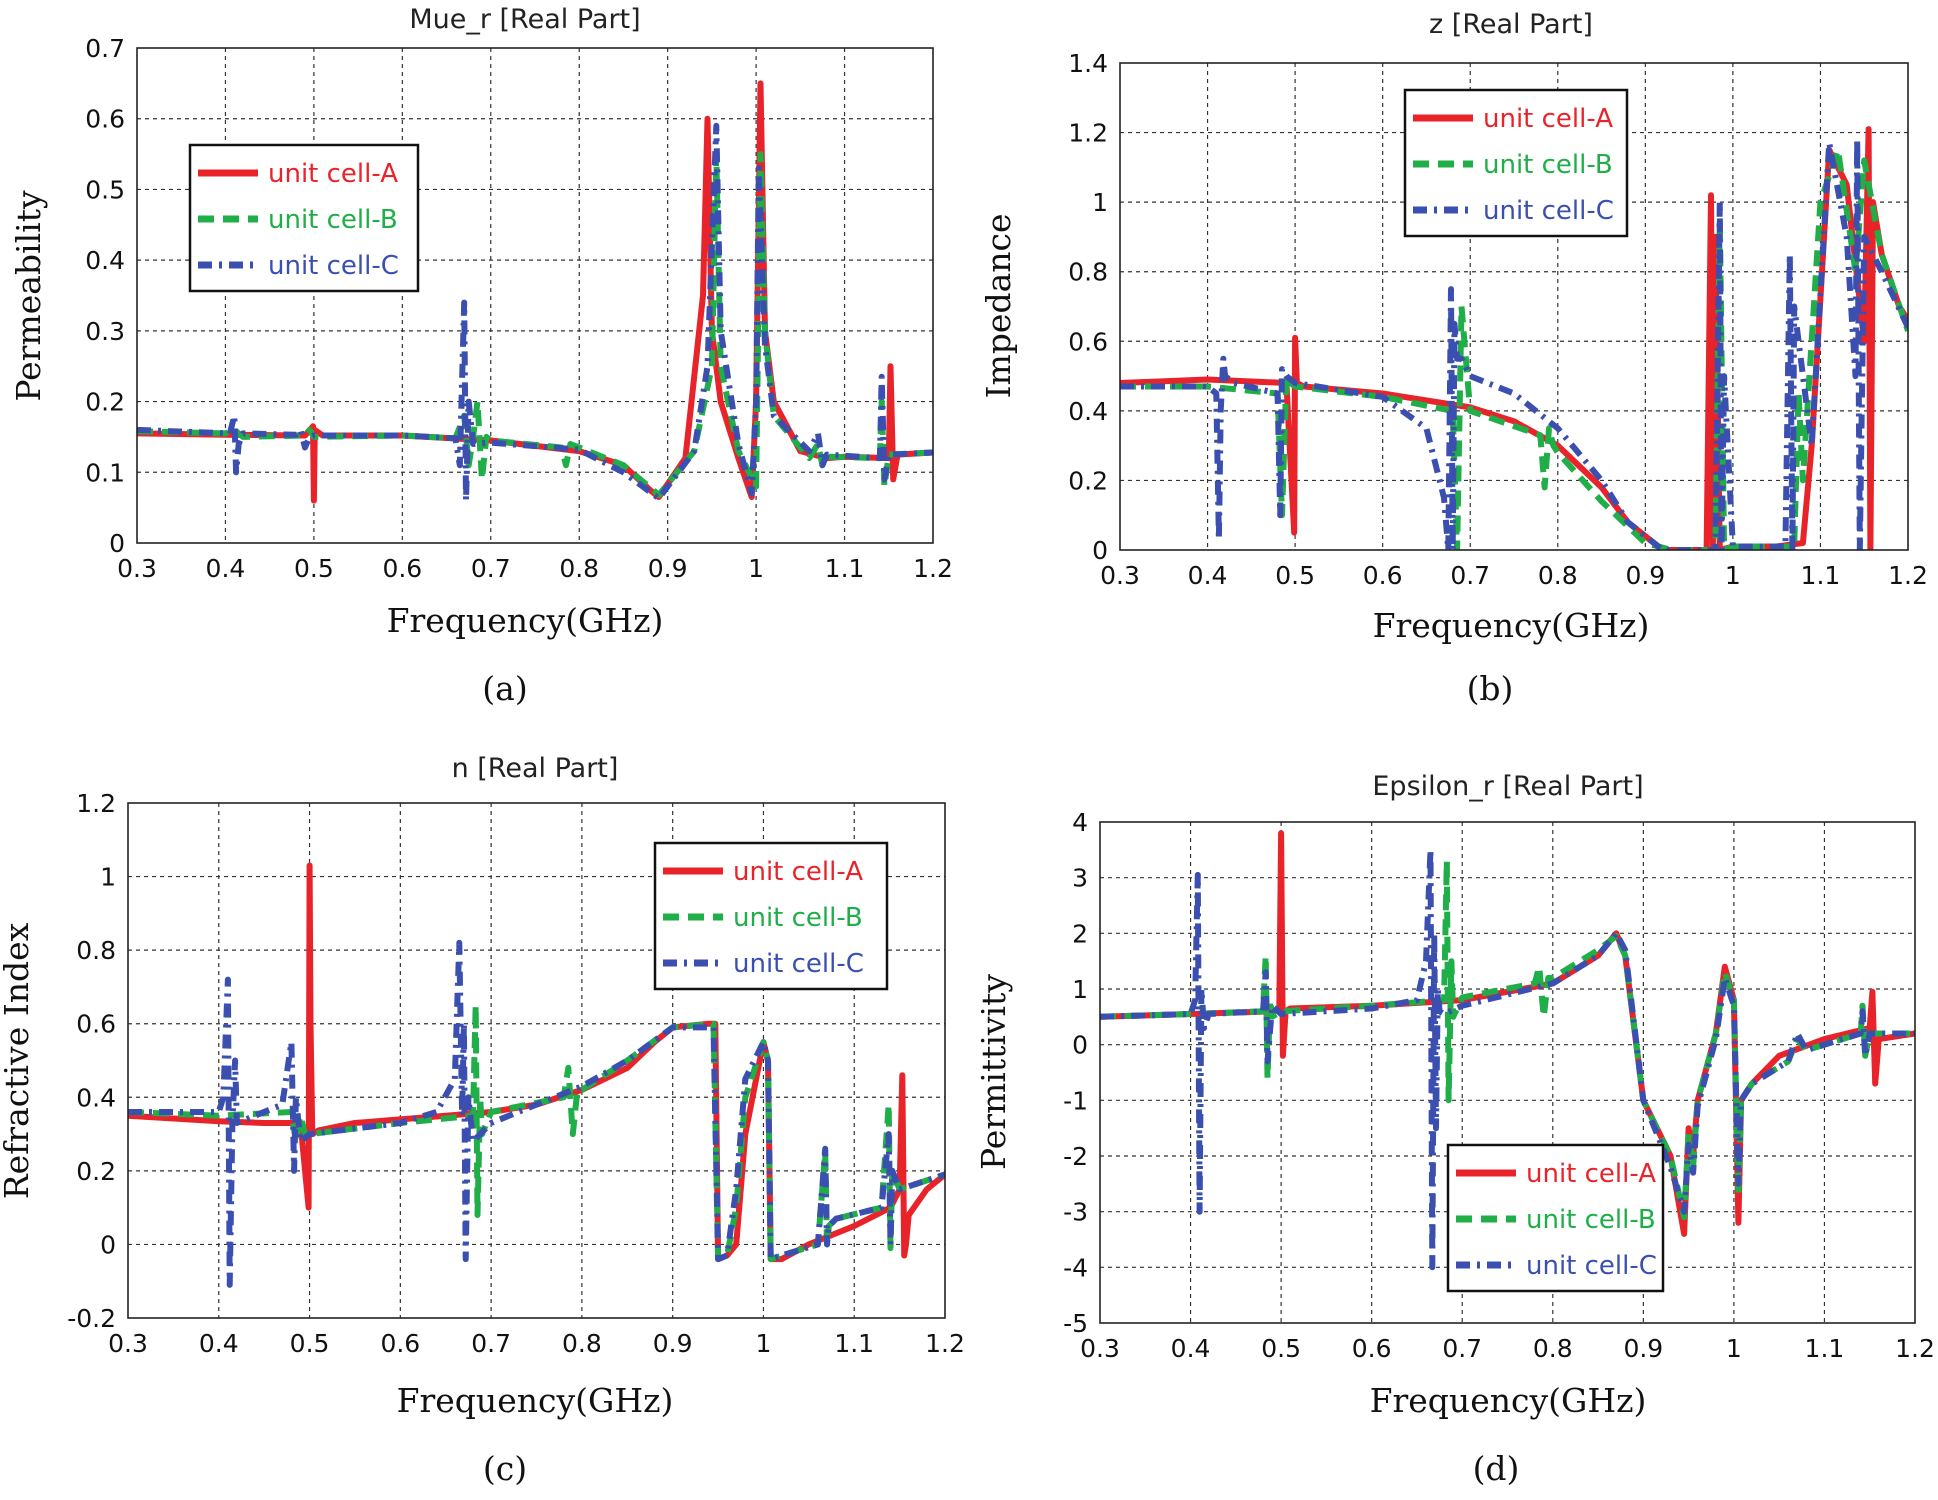 Image resolution: width=1938 pixels, height=1500 pixels. Describe the element at coordinates (1075, 1212) in the screenshot. I see `y-tick-label: -3` at that location.